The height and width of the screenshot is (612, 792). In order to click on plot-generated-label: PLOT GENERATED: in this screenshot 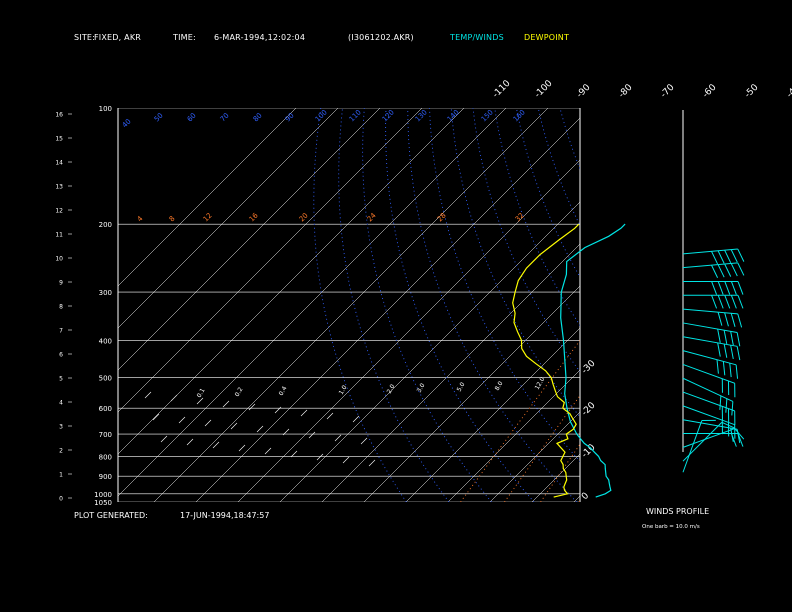, I will do `click(111, 515)`.